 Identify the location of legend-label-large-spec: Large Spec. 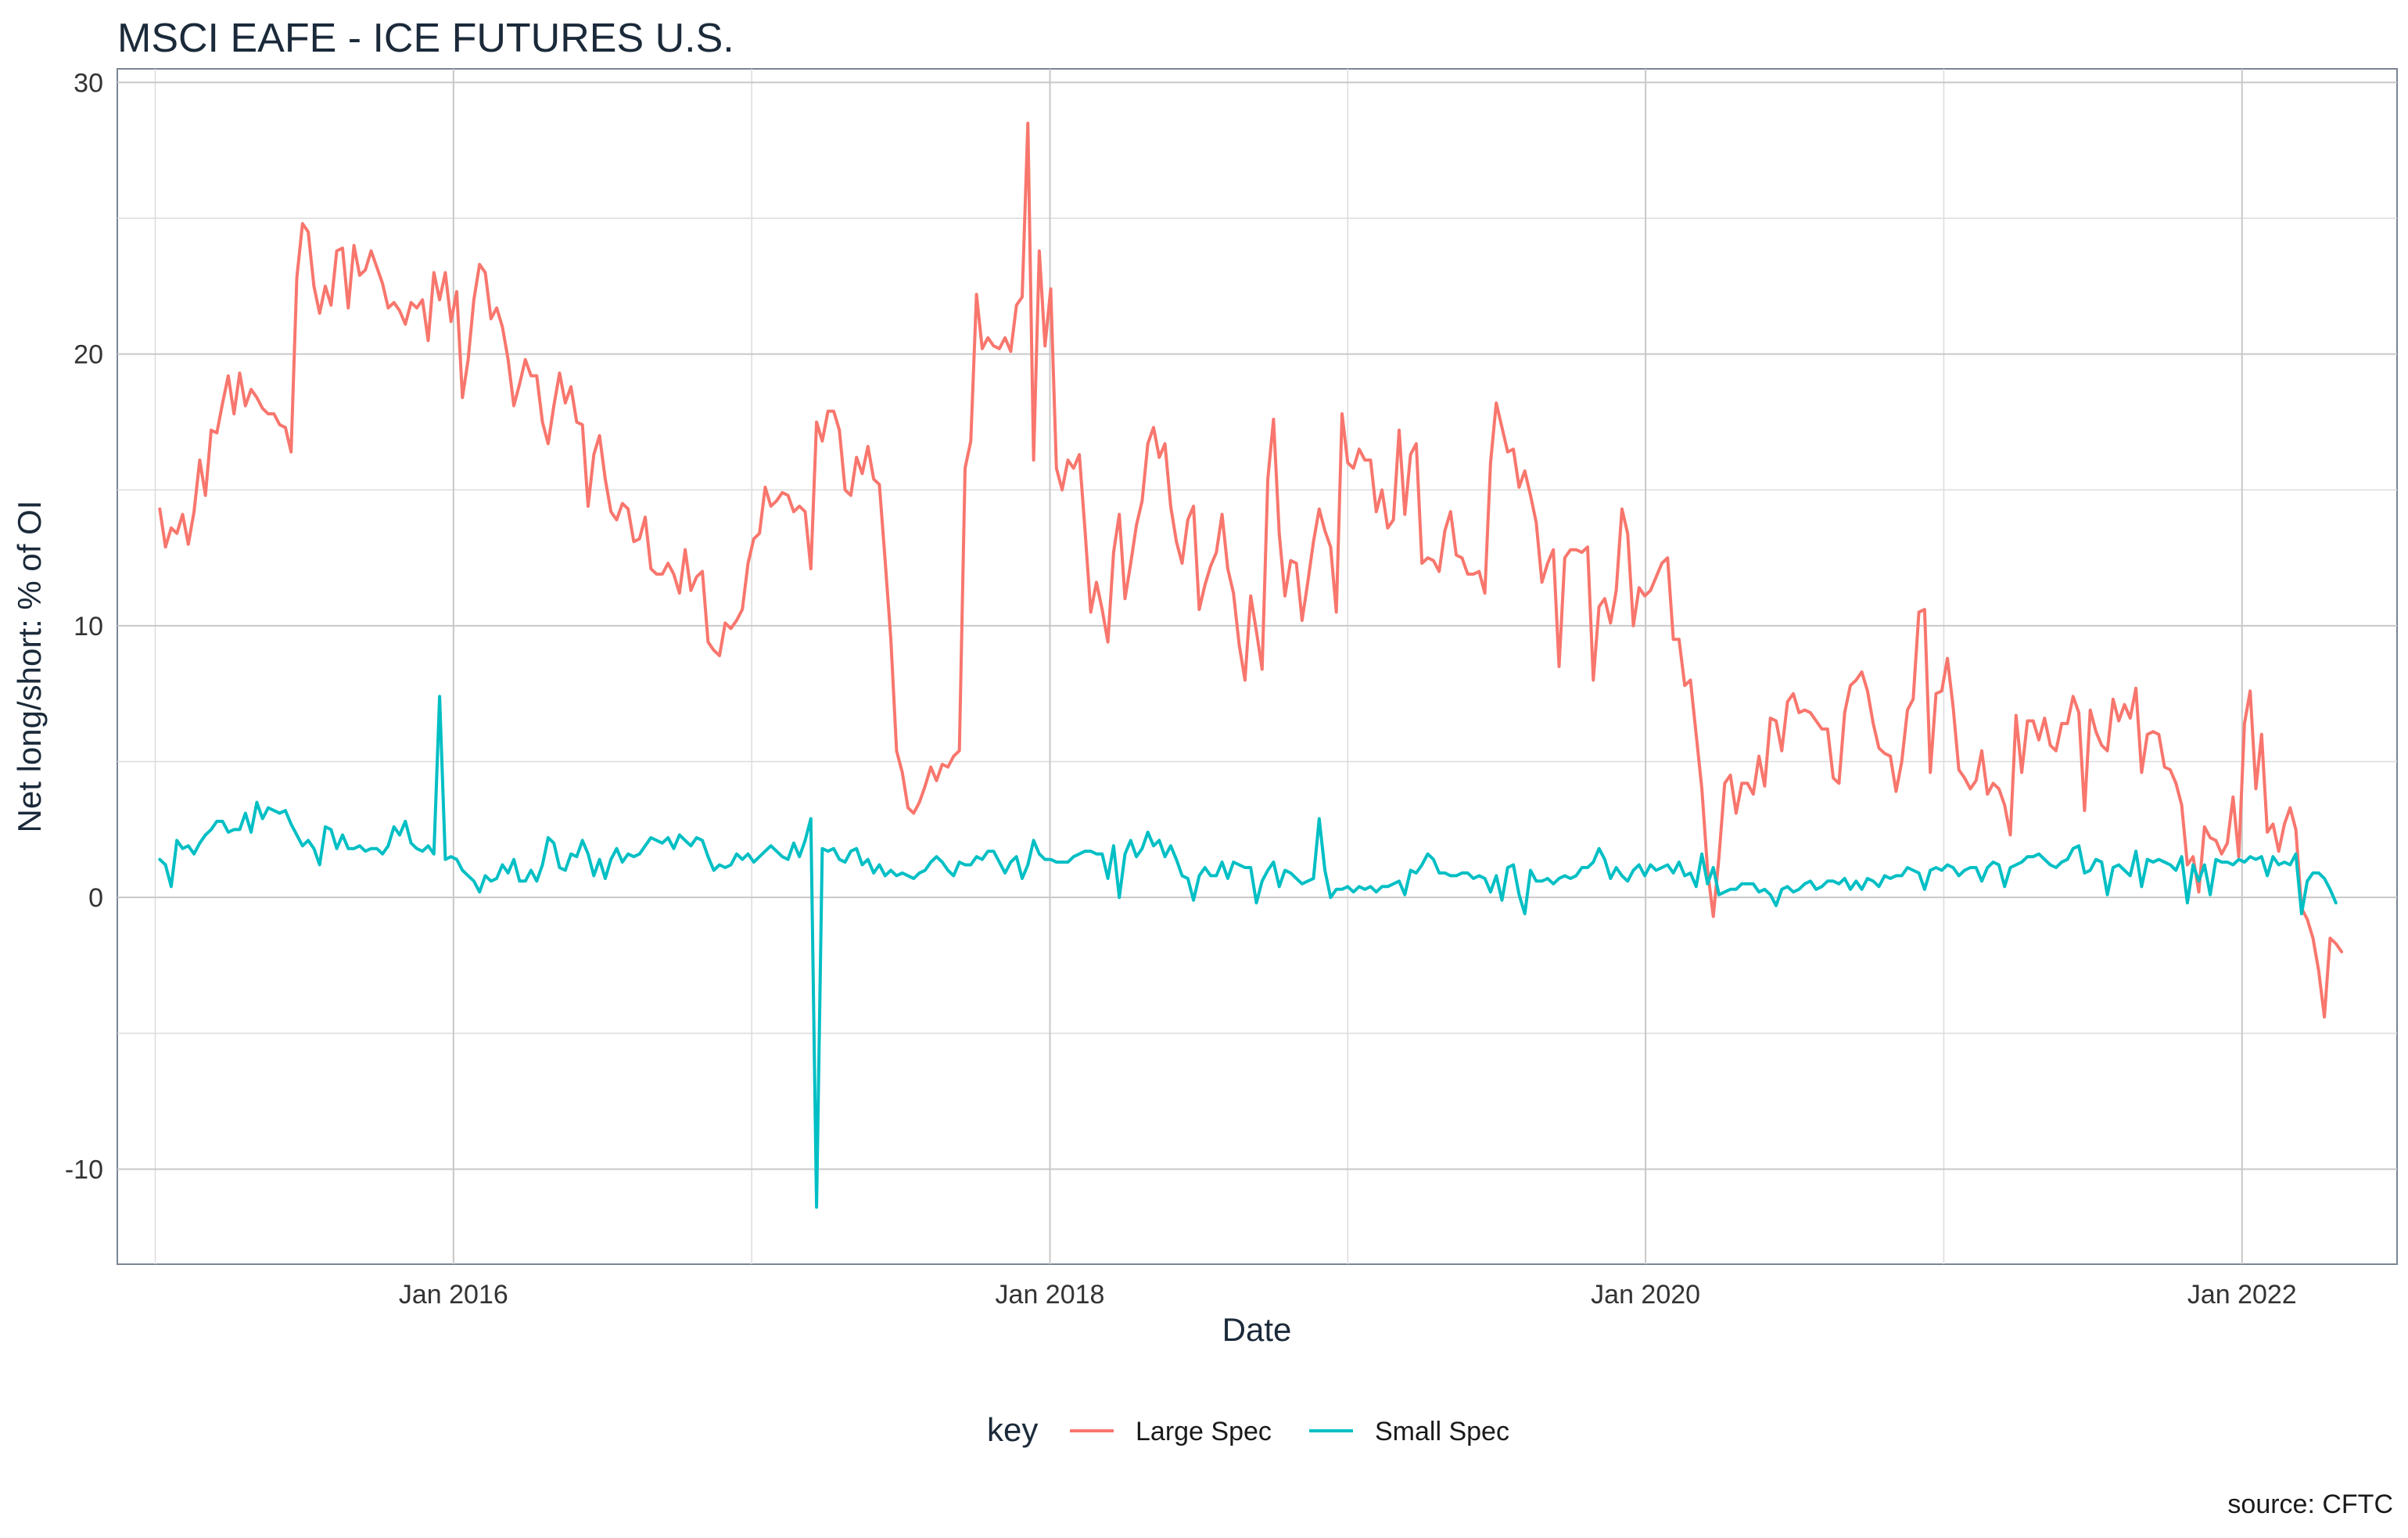
(1204, 1431).